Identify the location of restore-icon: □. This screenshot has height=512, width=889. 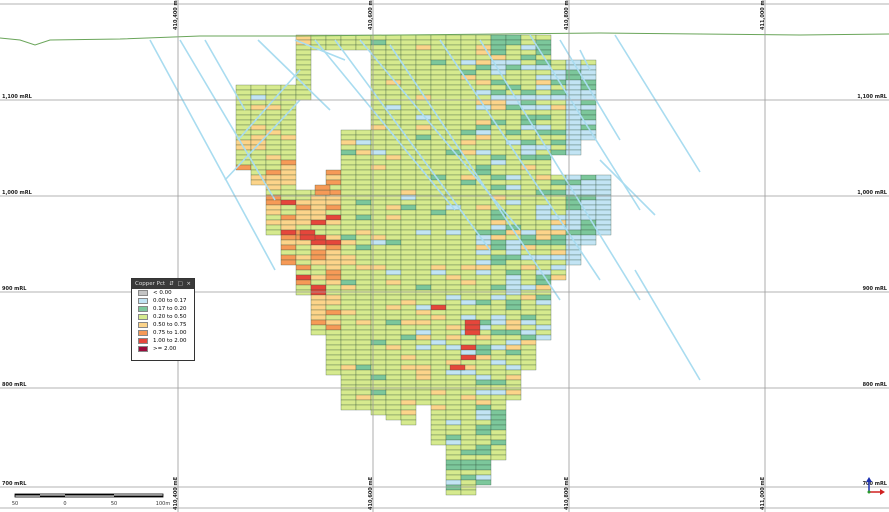
(180, 284).